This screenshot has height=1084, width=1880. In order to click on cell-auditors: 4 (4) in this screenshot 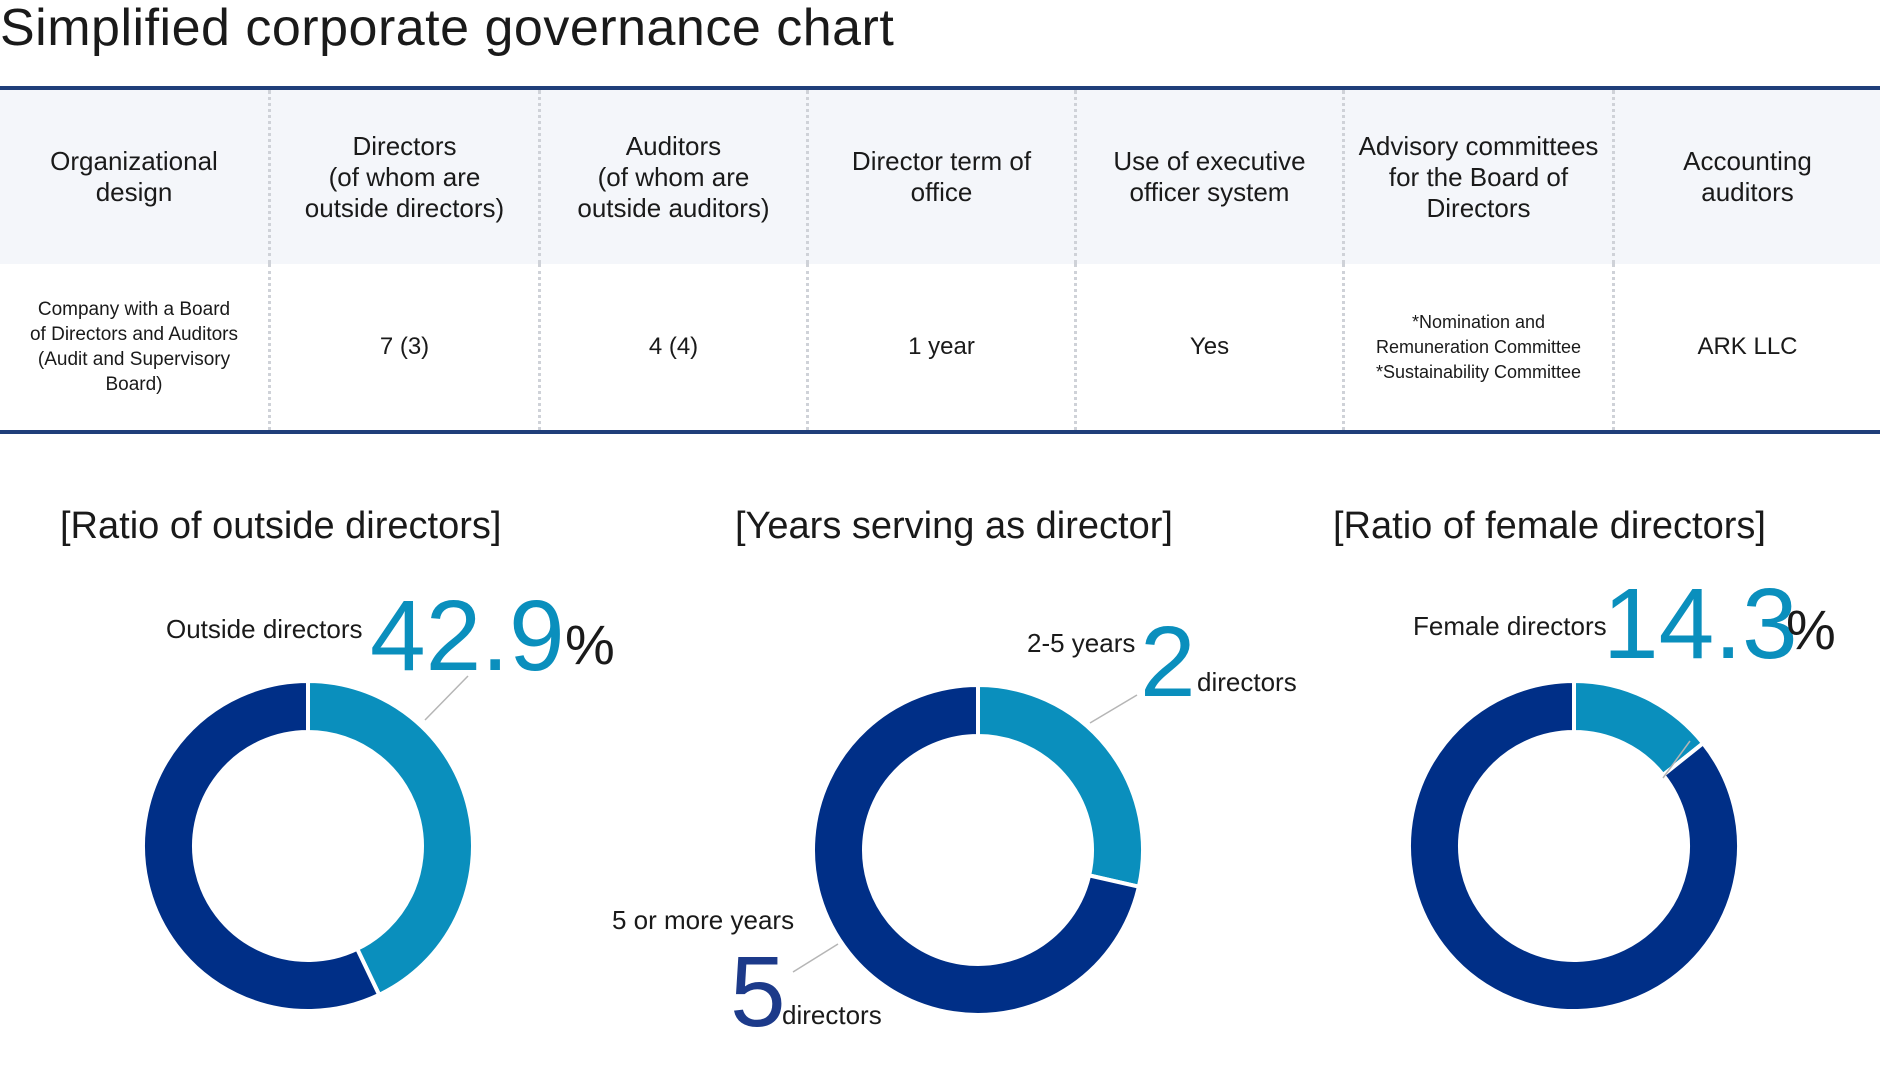, I will do `click(672, 347)`.